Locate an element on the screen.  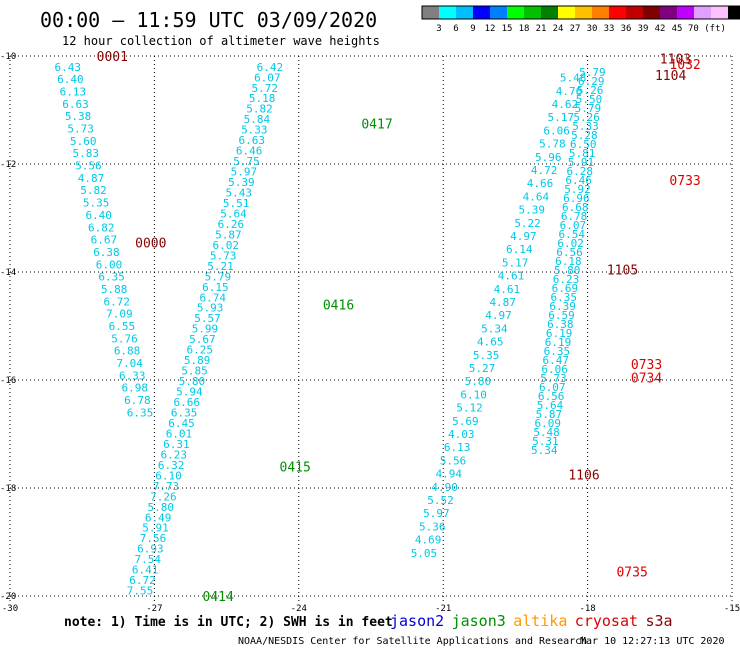
wave-height-value: 5.75 is located at coordinates (246, 161).